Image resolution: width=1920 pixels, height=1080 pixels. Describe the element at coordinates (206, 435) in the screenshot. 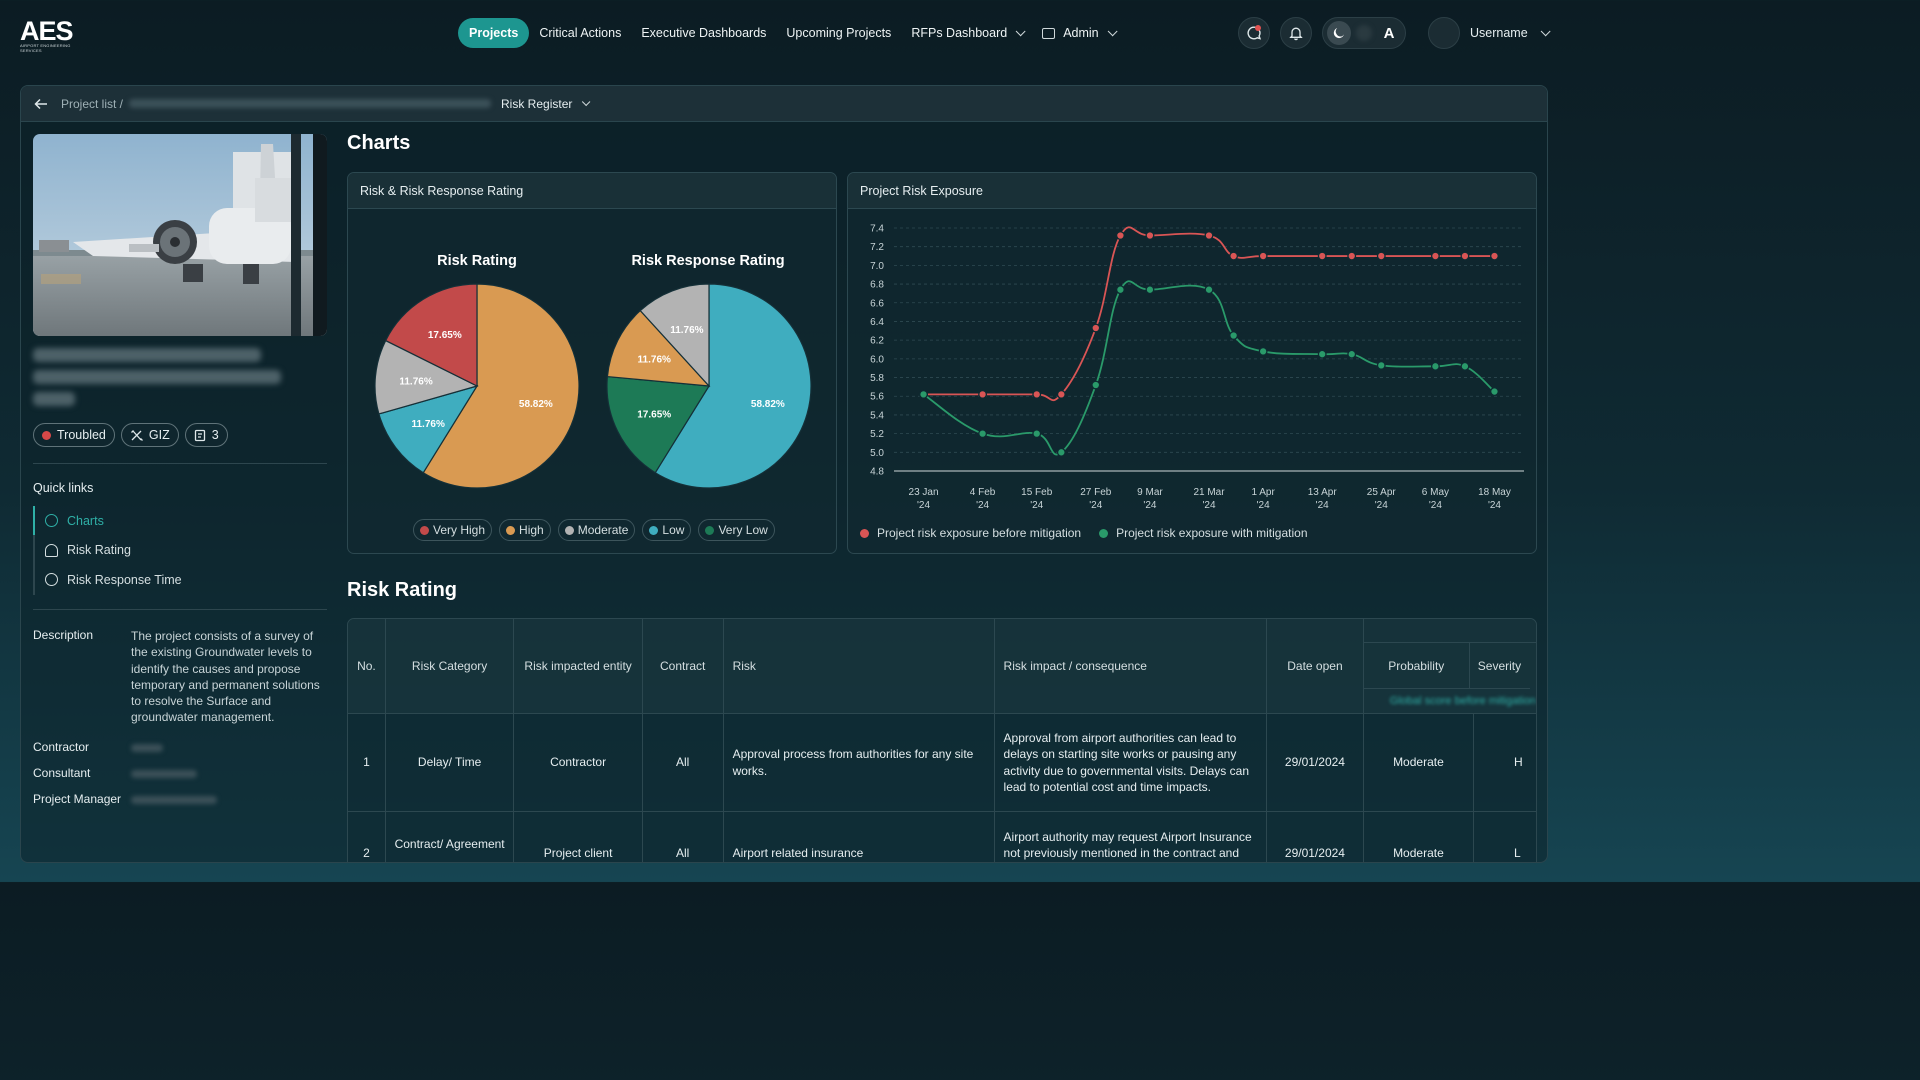

I see `documents-badge: 3` at that location.